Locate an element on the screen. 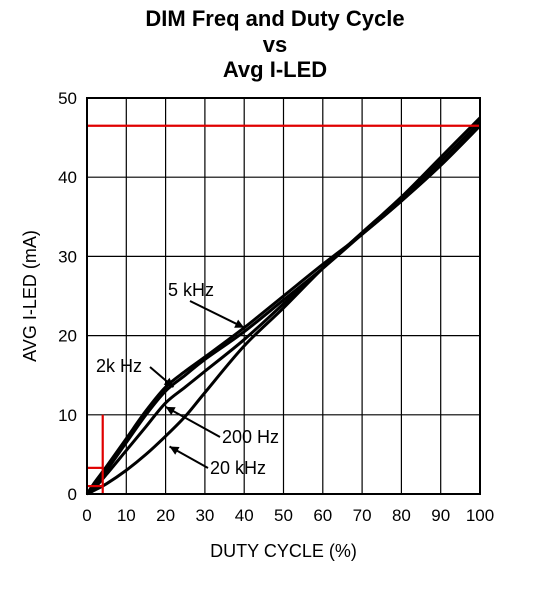 The height and width of the screenshot is (603, 550). annotation-label-20khz: 20 kHz is located at coordinates (238, 468).